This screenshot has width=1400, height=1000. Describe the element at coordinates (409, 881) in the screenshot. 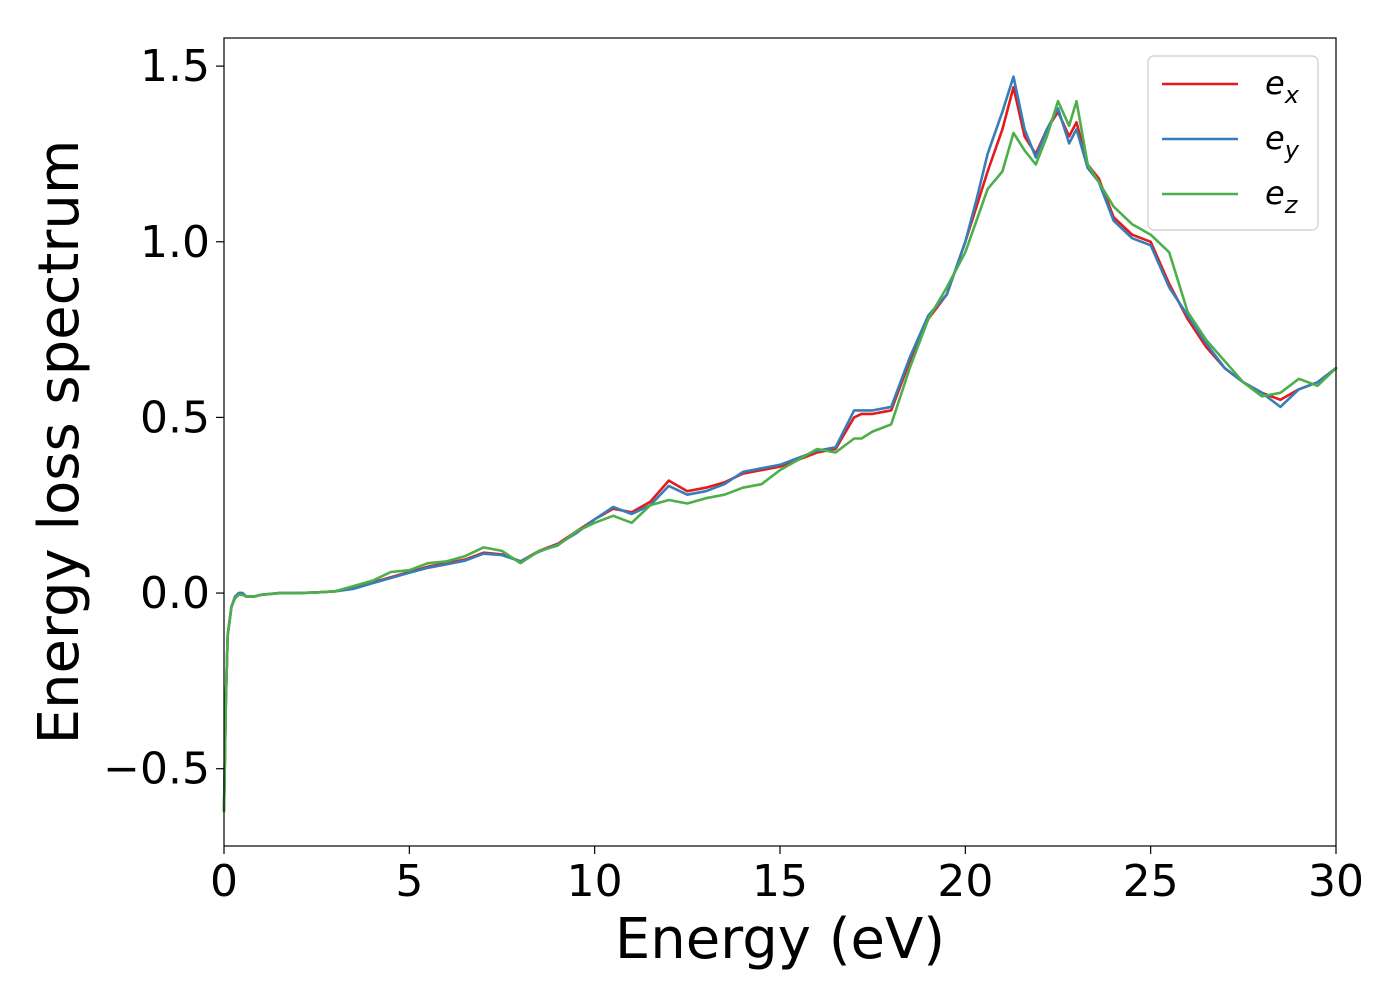

I see `x-tick-label: 5` at that location.